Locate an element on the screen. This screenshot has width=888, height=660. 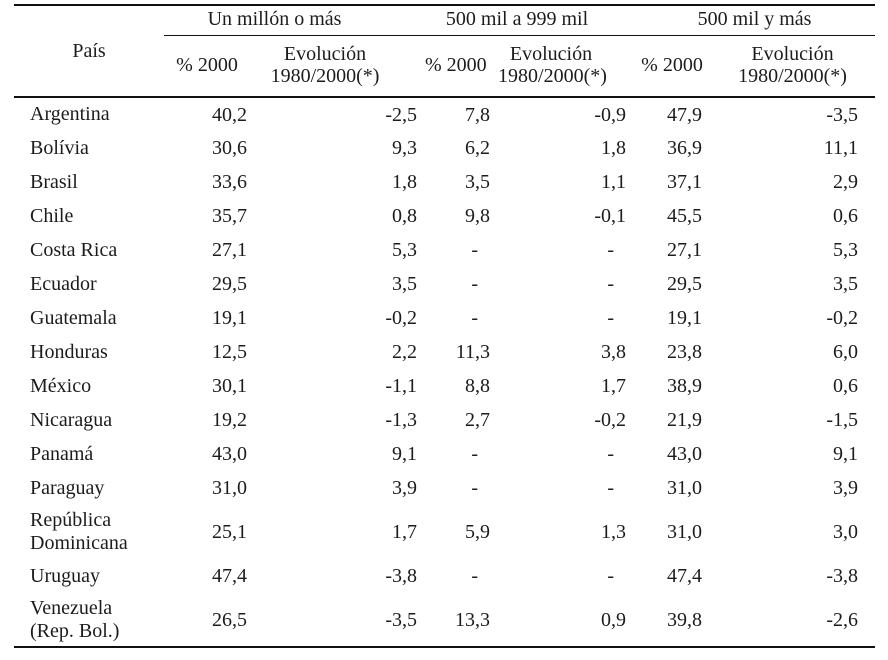
table-row: Costa Rica 27,1 5,3 - - 27,1 5,3 is located at coordinates (444, 250).